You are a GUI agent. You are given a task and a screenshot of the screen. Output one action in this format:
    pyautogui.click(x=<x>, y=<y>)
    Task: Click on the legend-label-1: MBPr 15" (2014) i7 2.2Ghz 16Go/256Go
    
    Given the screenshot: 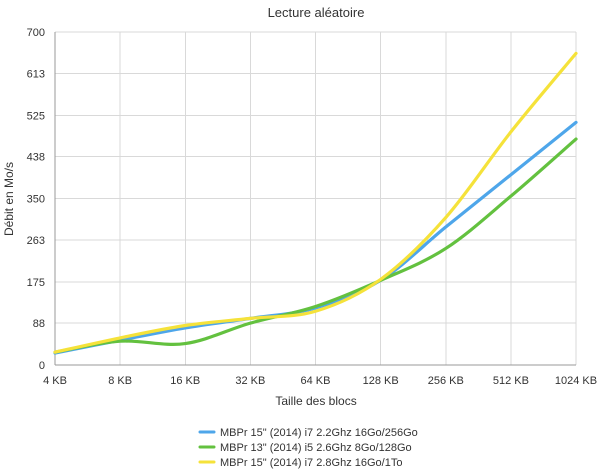 What is the action you would take?
    pyautogui.click(x=319, y=433)
    